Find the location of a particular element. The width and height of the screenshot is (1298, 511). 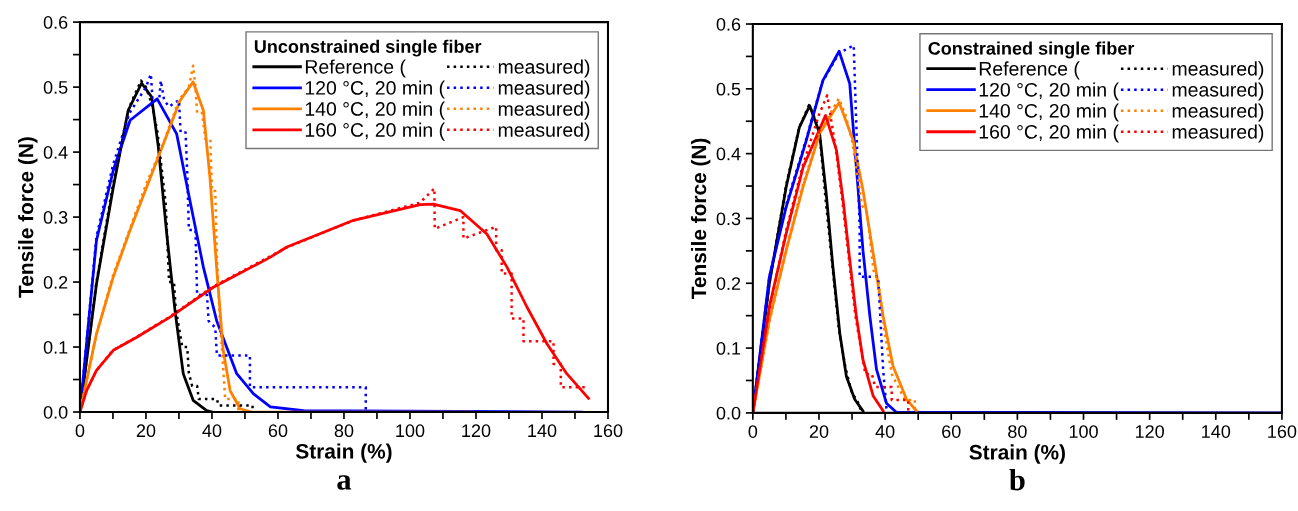

text: b is located at coordinates (1017, 479).